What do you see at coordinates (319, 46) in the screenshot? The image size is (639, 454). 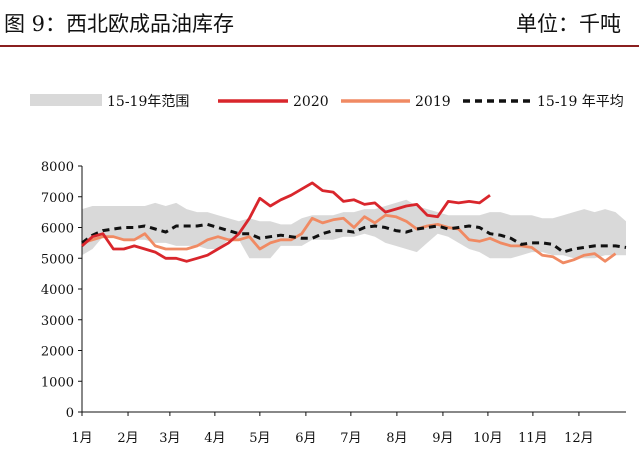 I see `header-divider` at bounding box center [319, 46].